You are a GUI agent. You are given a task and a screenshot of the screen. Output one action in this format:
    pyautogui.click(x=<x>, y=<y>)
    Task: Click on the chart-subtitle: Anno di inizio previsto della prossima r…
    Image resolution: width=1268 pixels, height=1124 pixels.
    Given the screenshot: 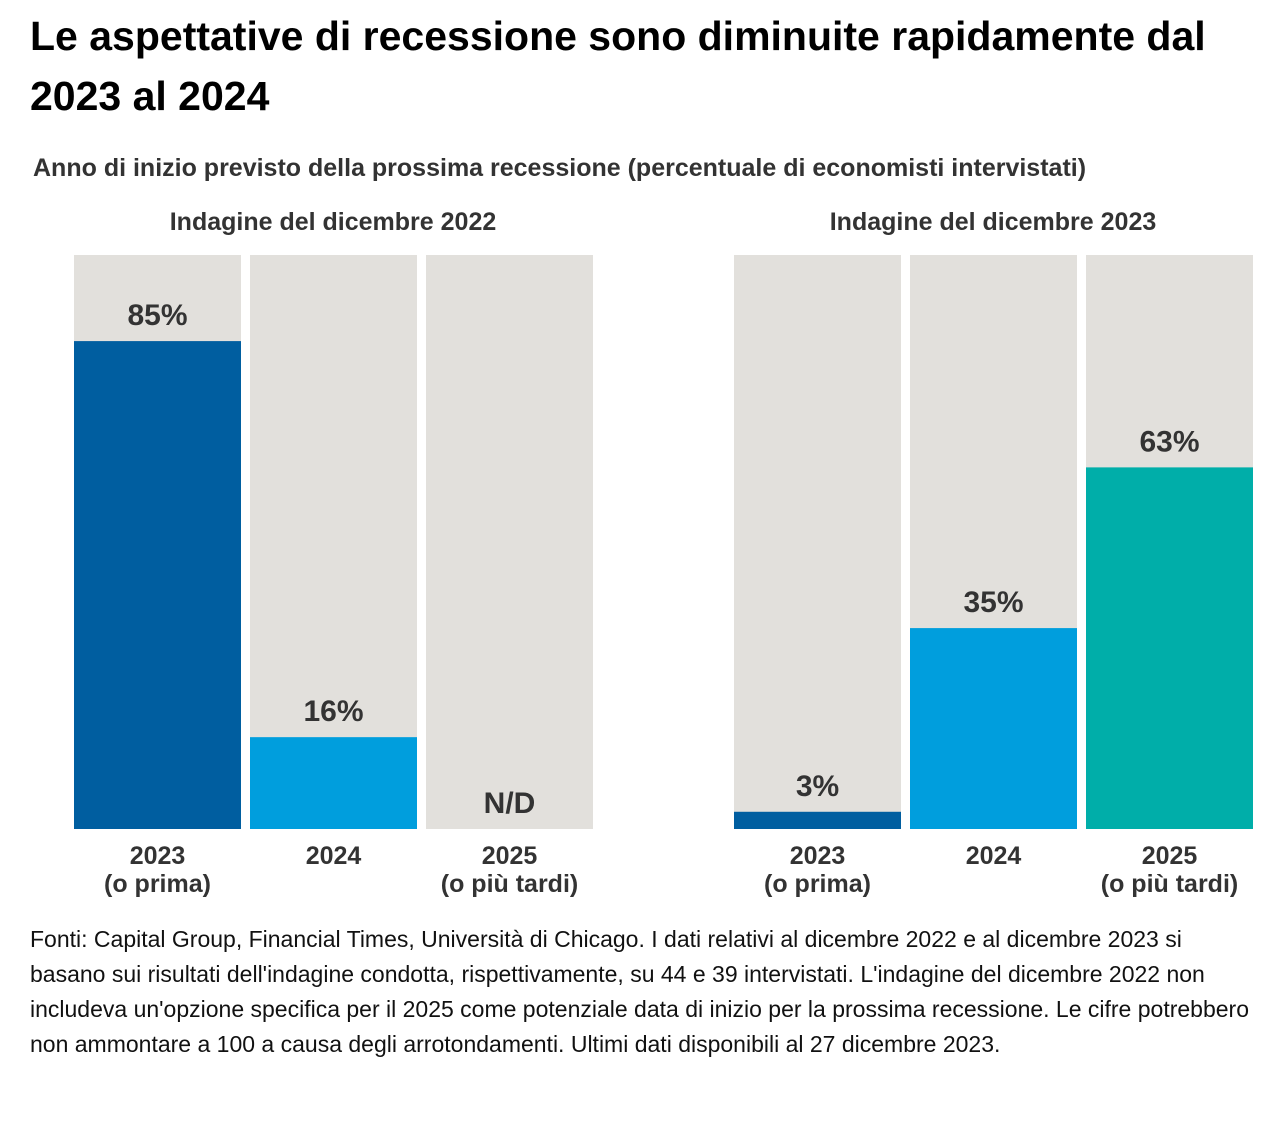 What is the action you would take?
    pyautogui.click(x=560, y=168)
    